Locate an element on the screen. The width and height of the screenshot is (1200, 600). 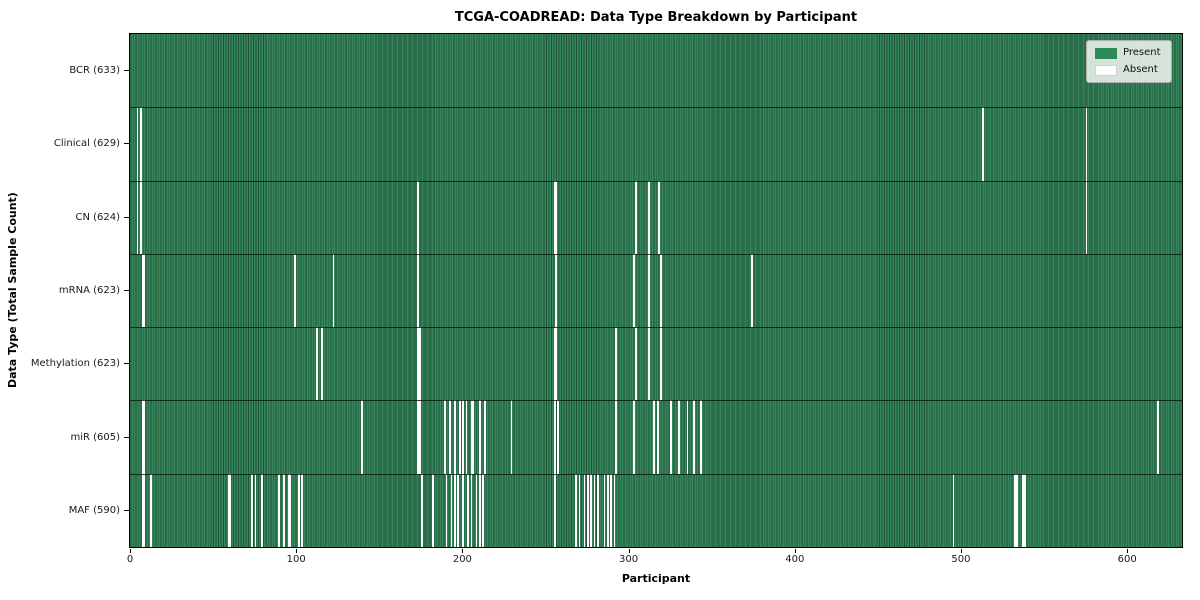
y-tick-label: miR (605) is located at coordinates (95, 437).